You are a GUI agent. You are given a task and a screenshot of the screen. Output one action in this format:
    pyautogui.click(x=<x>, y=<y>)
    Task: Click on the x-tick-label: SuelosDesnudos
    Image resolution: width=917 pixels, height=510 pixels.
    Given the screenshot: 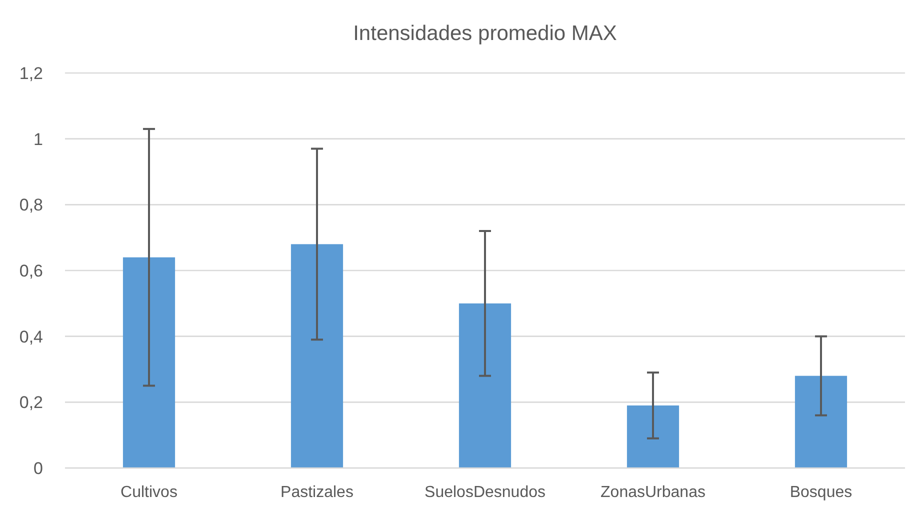 What is the action you would take?
    pyautogui.click(x=485, y=492)
    